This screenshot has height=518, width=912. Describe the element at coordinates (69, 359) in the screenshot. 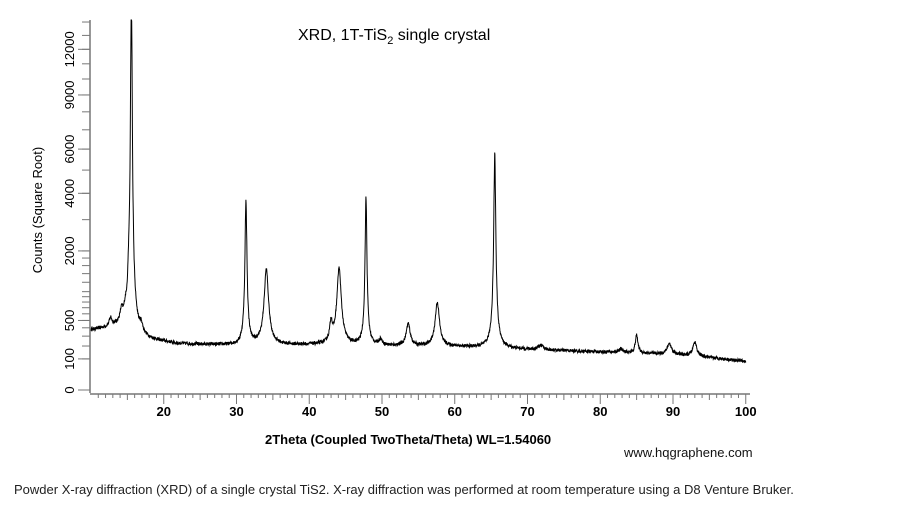

I see `y-tick-label: 100` at that location.